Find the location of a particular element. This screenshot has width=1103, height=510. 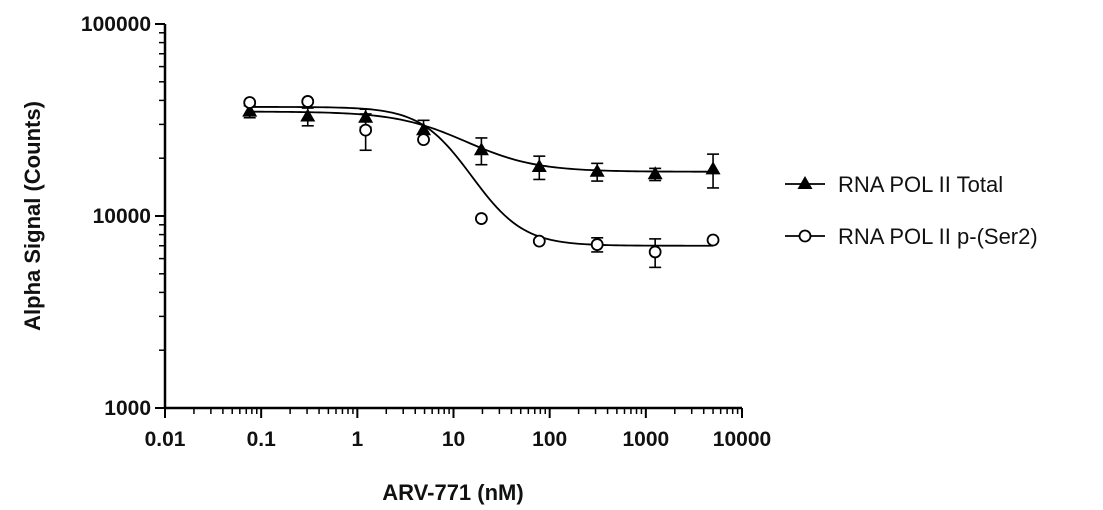

y-tick-label: 1000 is located at coordinates (127, 408).